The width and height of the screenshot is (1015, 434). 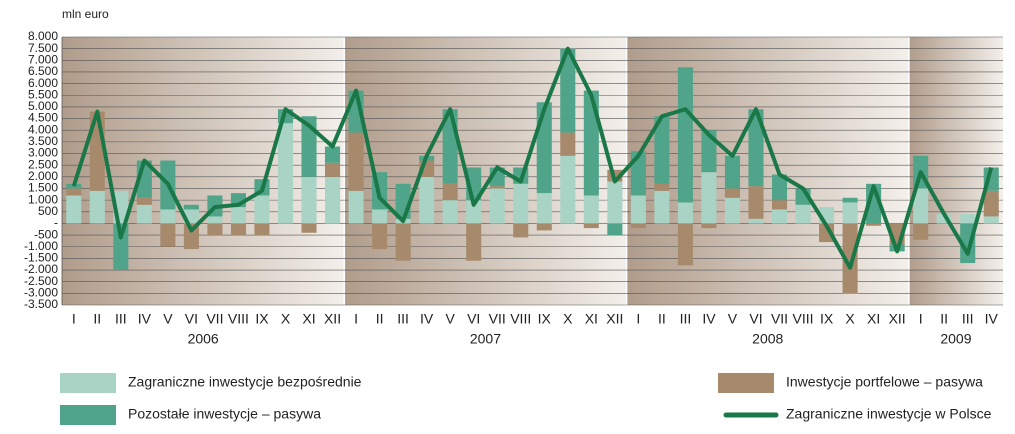 I want to click on legend-label: Zagraniczne inwestycje w Polsce, so click(x=889, y=414).